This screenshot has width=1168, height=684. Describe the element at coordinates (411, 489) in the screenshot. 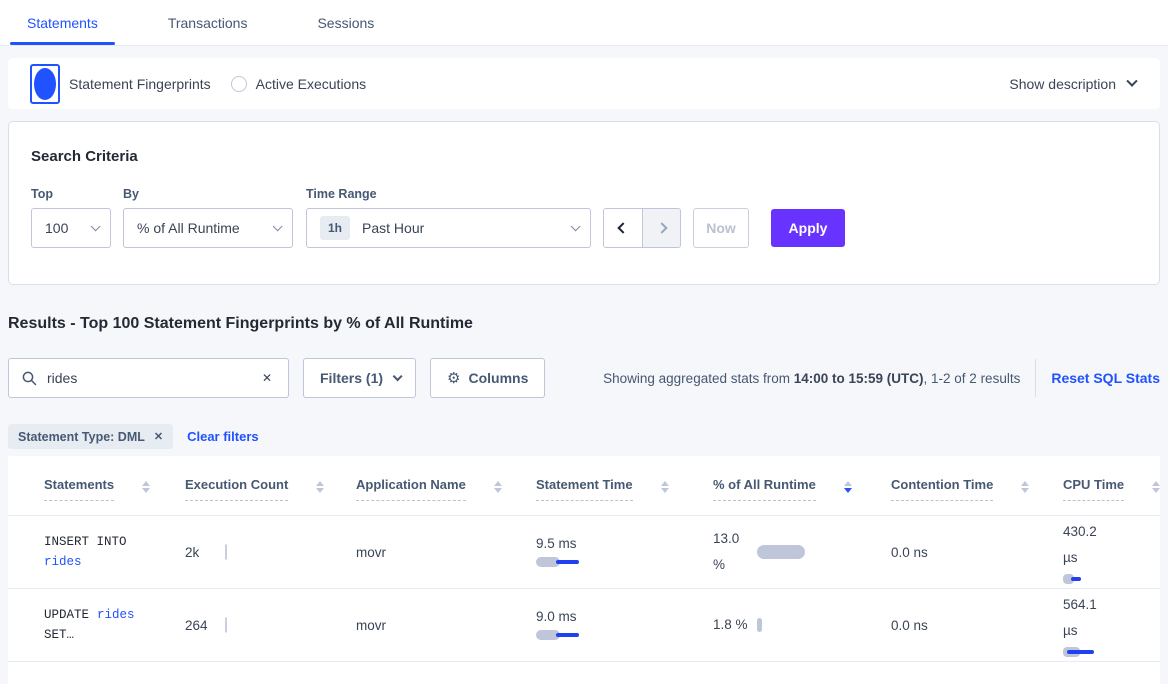

I see `column-header-application-name: Application Name` at that location.